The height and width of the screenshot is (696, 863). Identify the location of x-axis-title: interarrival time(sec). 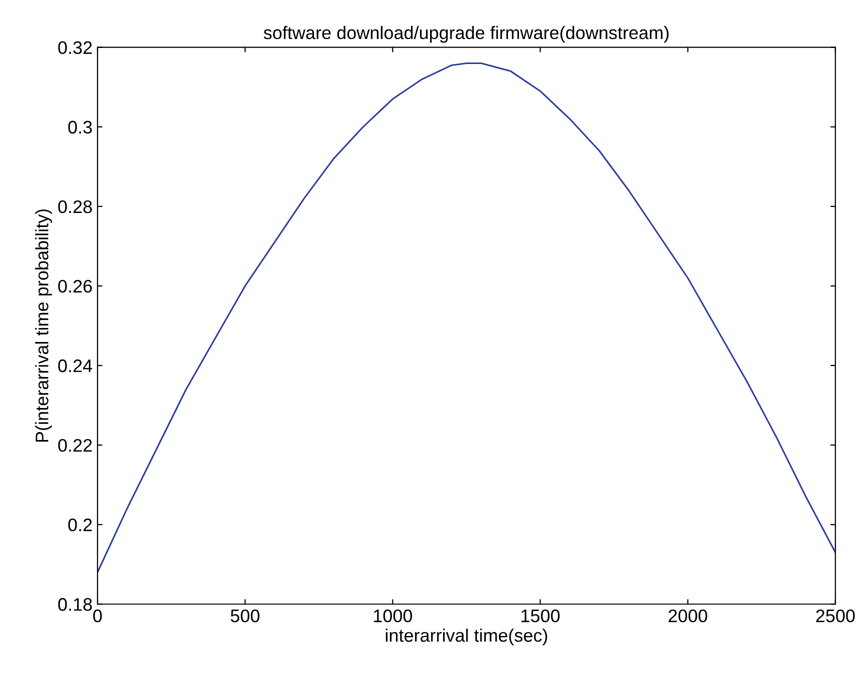
(467, 637).